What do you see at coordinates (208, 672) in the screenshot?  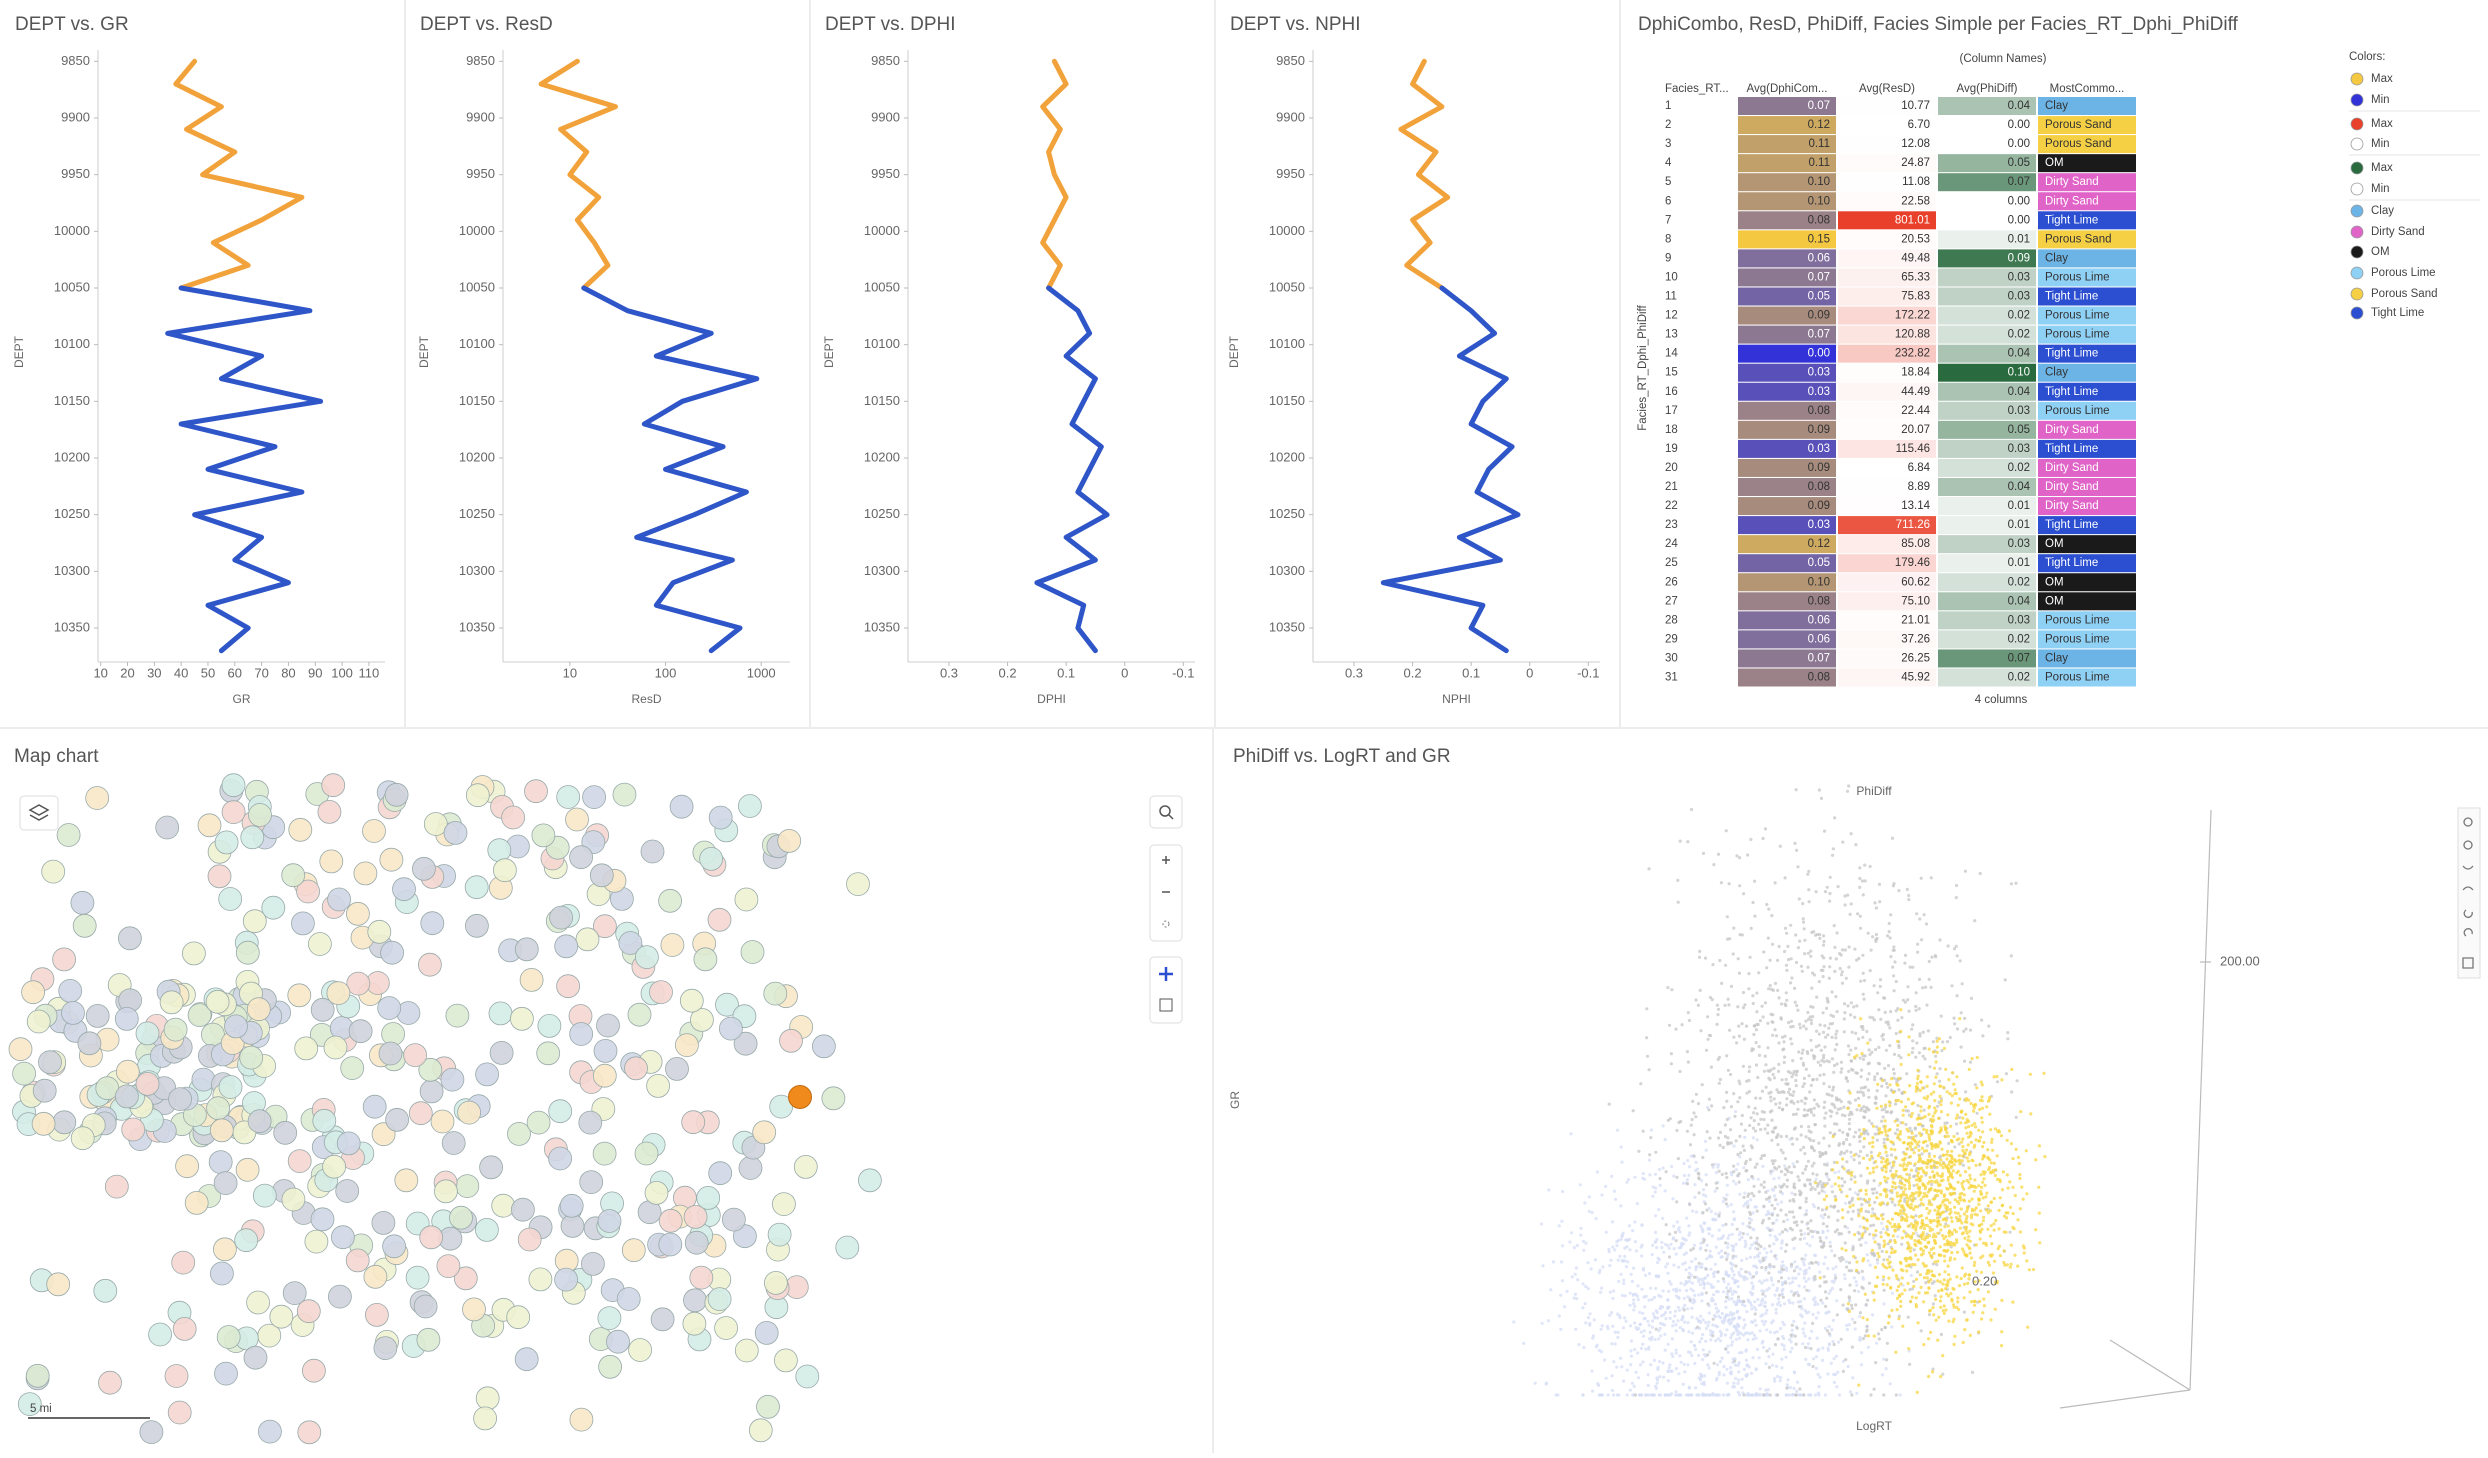 I see `x-tick-label: 50` at bounding box center [208, 672].